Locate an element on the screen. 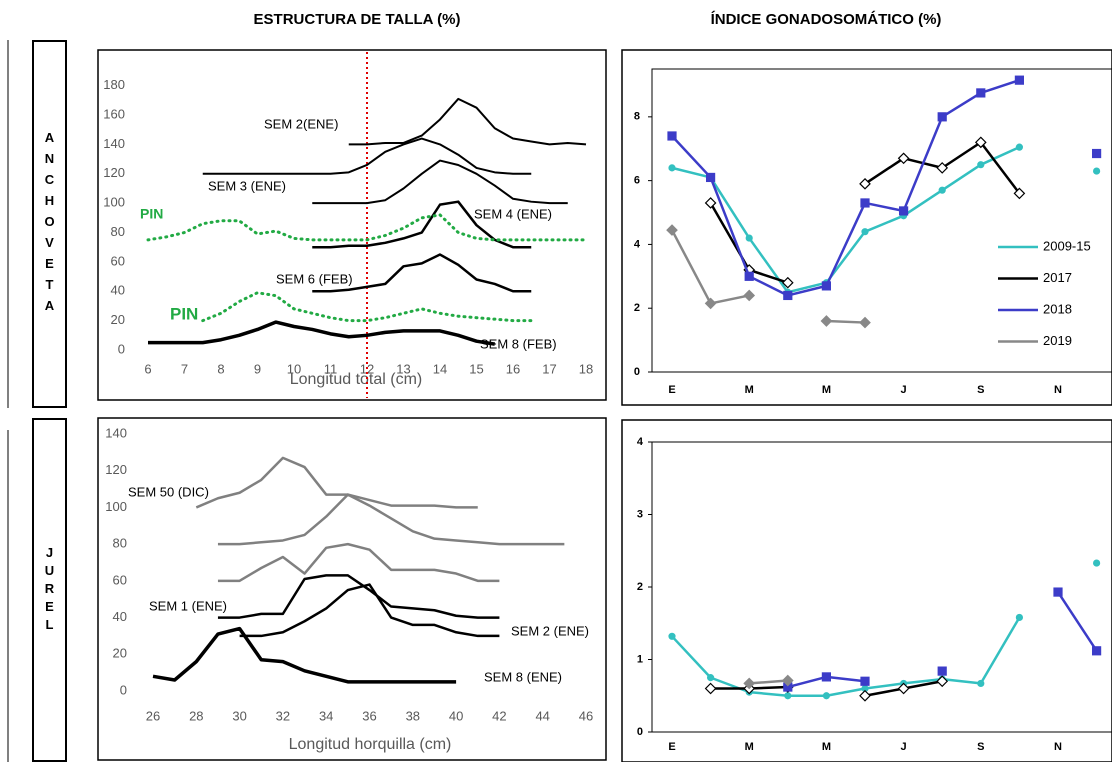 Image resolution: width=1112 pixels, height=762 pixels. x-tick-label: 44 is located at coordinates (542, 715).